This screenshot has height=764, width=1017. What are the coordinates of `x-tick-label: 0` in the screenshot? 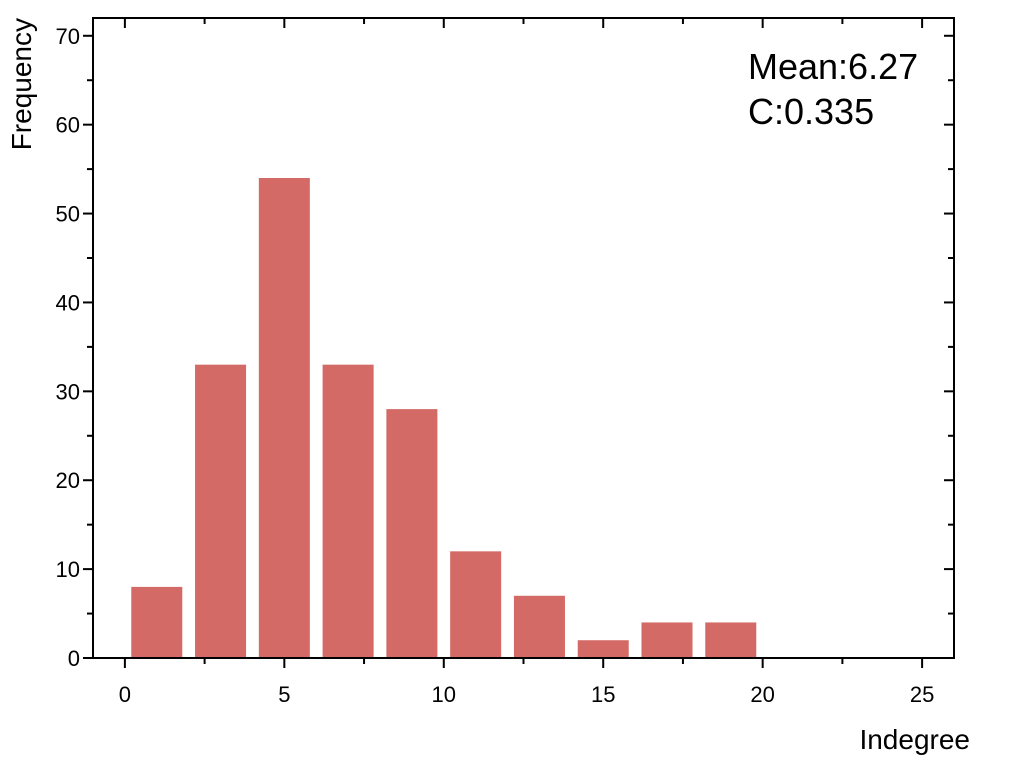 It's located at (125, 694).